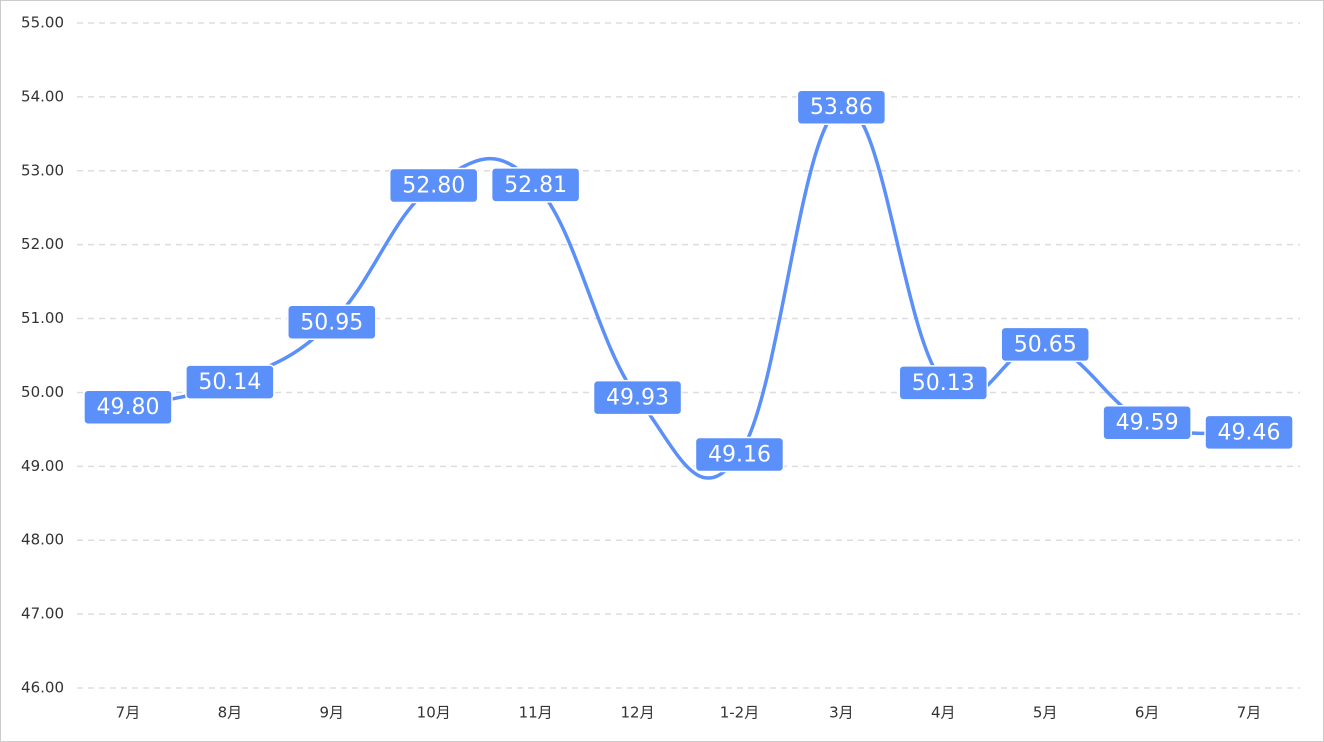  What do you see at coordinates (536, 713) in the screenshot?
I see `x-tick-label: 11月` at bounding box center [536, 713].